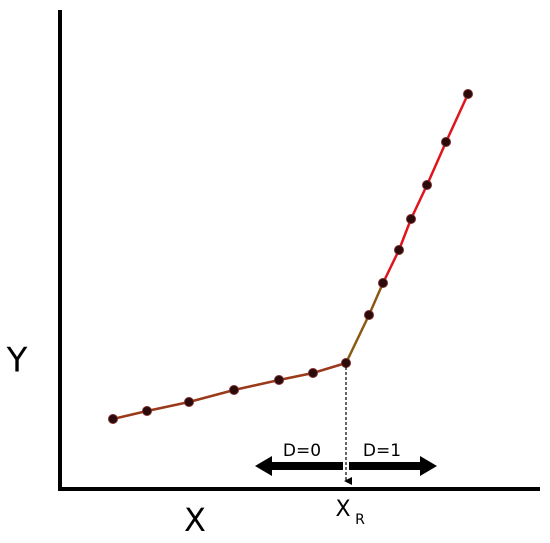 The width and height of the screenshot is (550, 543). What do you see at coordinates (302, 451) in the screenshot?
I see `left-region-label: D=0` at bounding box center [302, 451].